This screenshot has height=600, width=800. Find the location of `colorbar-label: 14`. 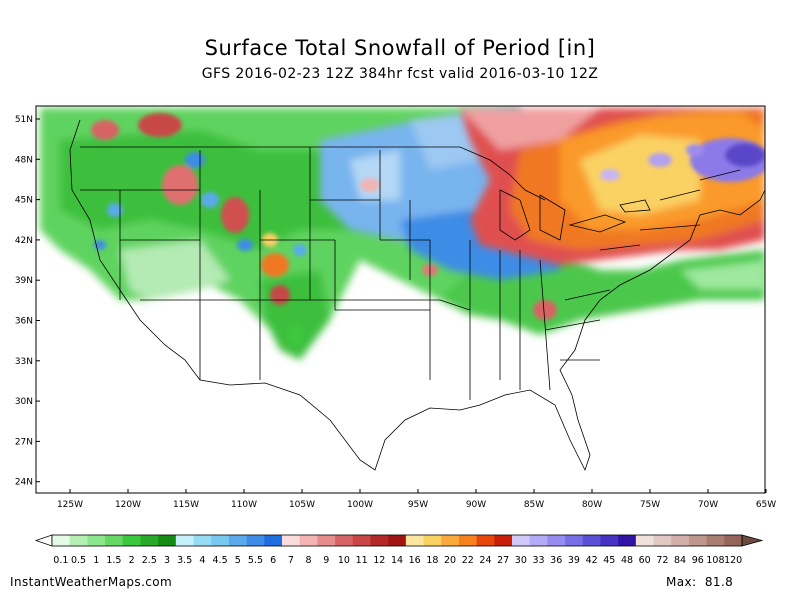

colorbar-label: 14 is located at coordinates (397, 560).